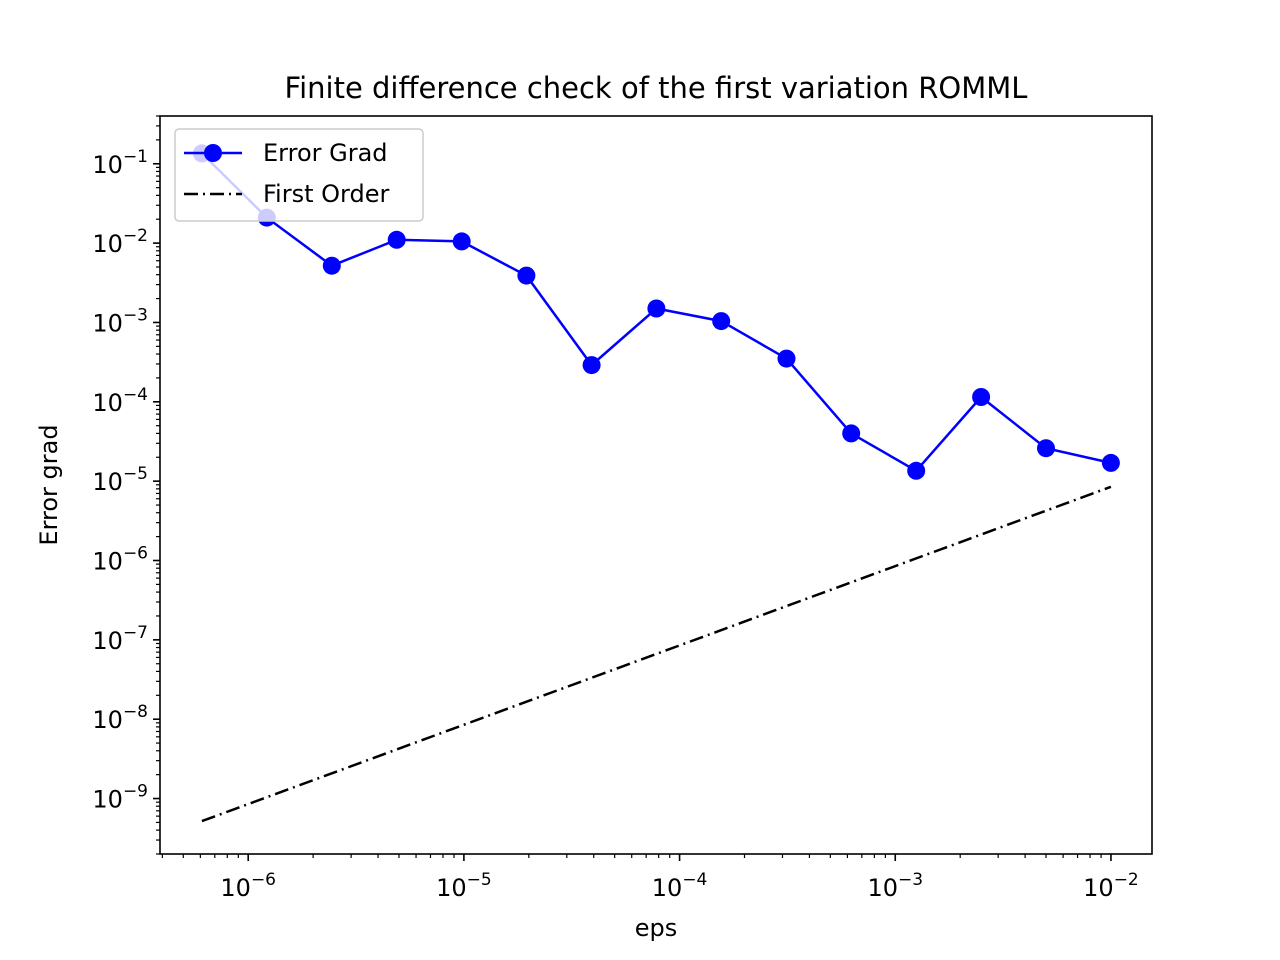 The image size is (1280, 960). Describe the element at coordinates (248, 886) in the screenshot. I see `x-tick-label: 10⁻⁶` at that location.